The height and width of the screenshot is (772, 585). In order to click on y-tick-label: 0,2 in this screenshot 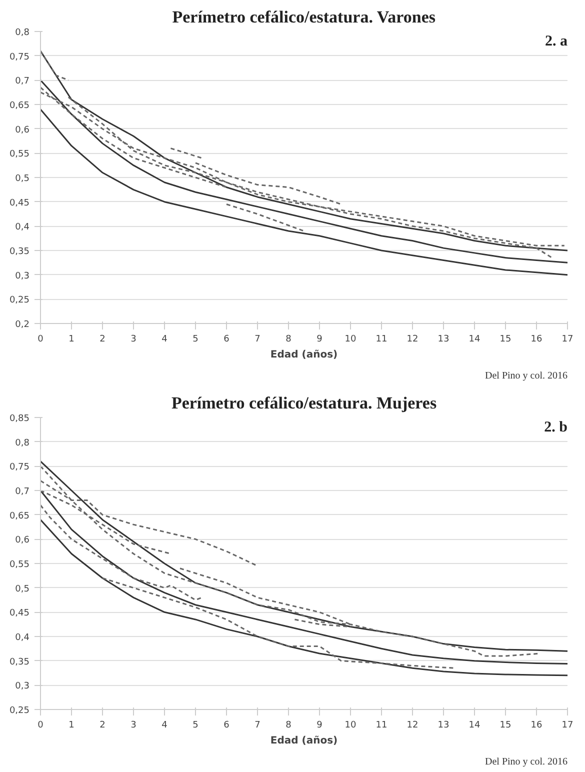, I will do `click(22, 325)`.